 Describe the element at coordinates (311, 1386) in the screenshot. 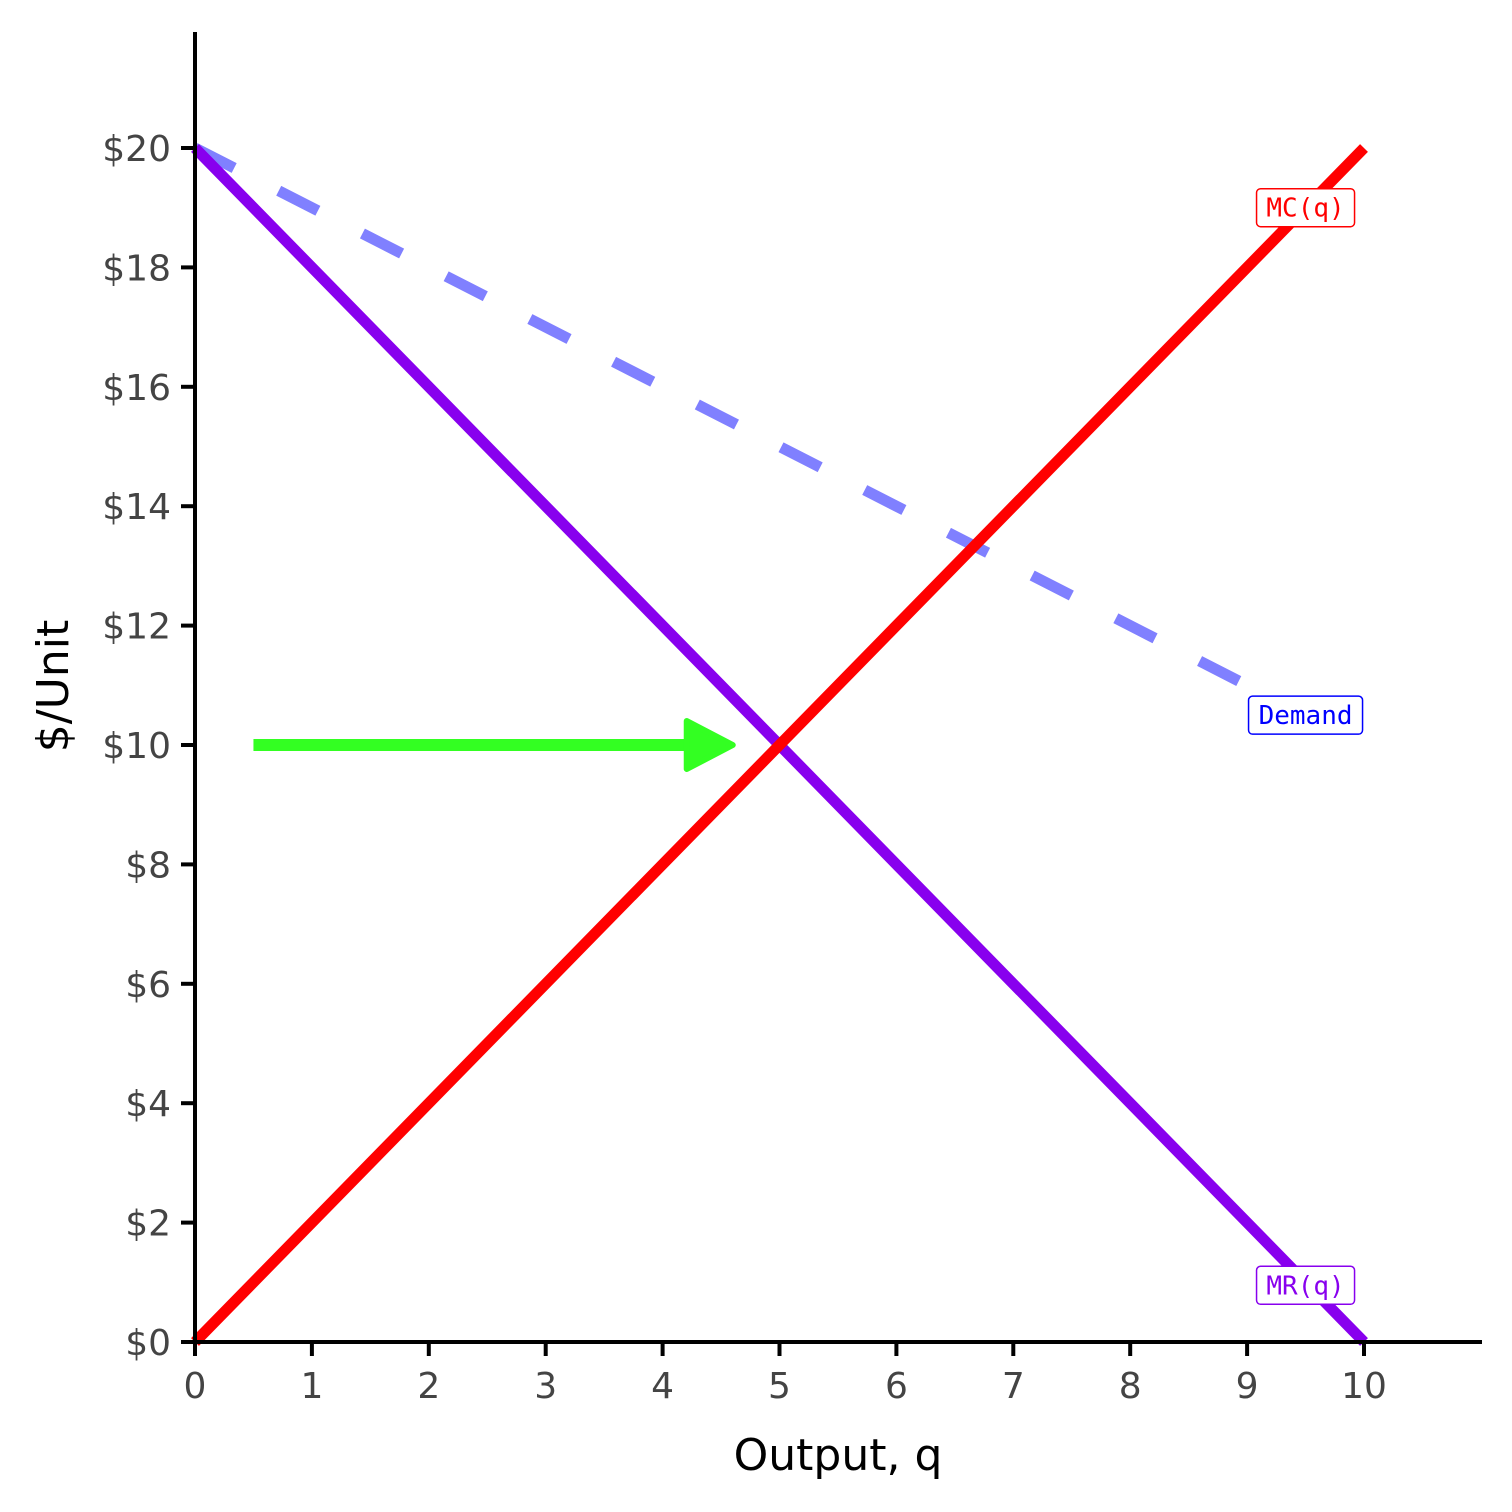

I see `x-tick-label: 1` at that location.